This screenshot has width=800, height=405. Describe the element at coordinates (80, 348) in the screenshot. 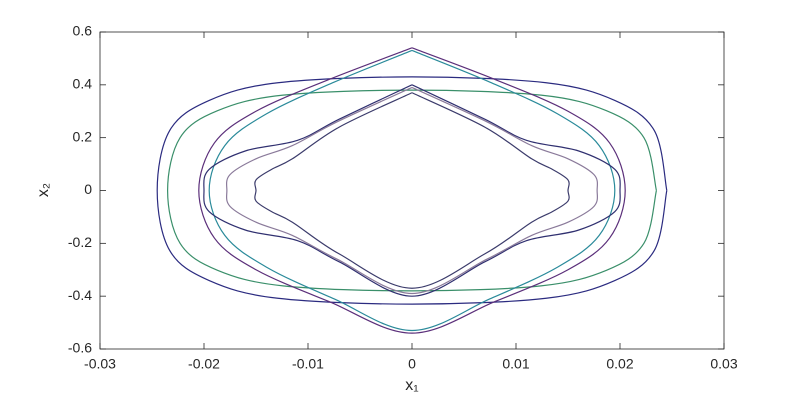

I see `y-tick-label: -0.6` at that location.